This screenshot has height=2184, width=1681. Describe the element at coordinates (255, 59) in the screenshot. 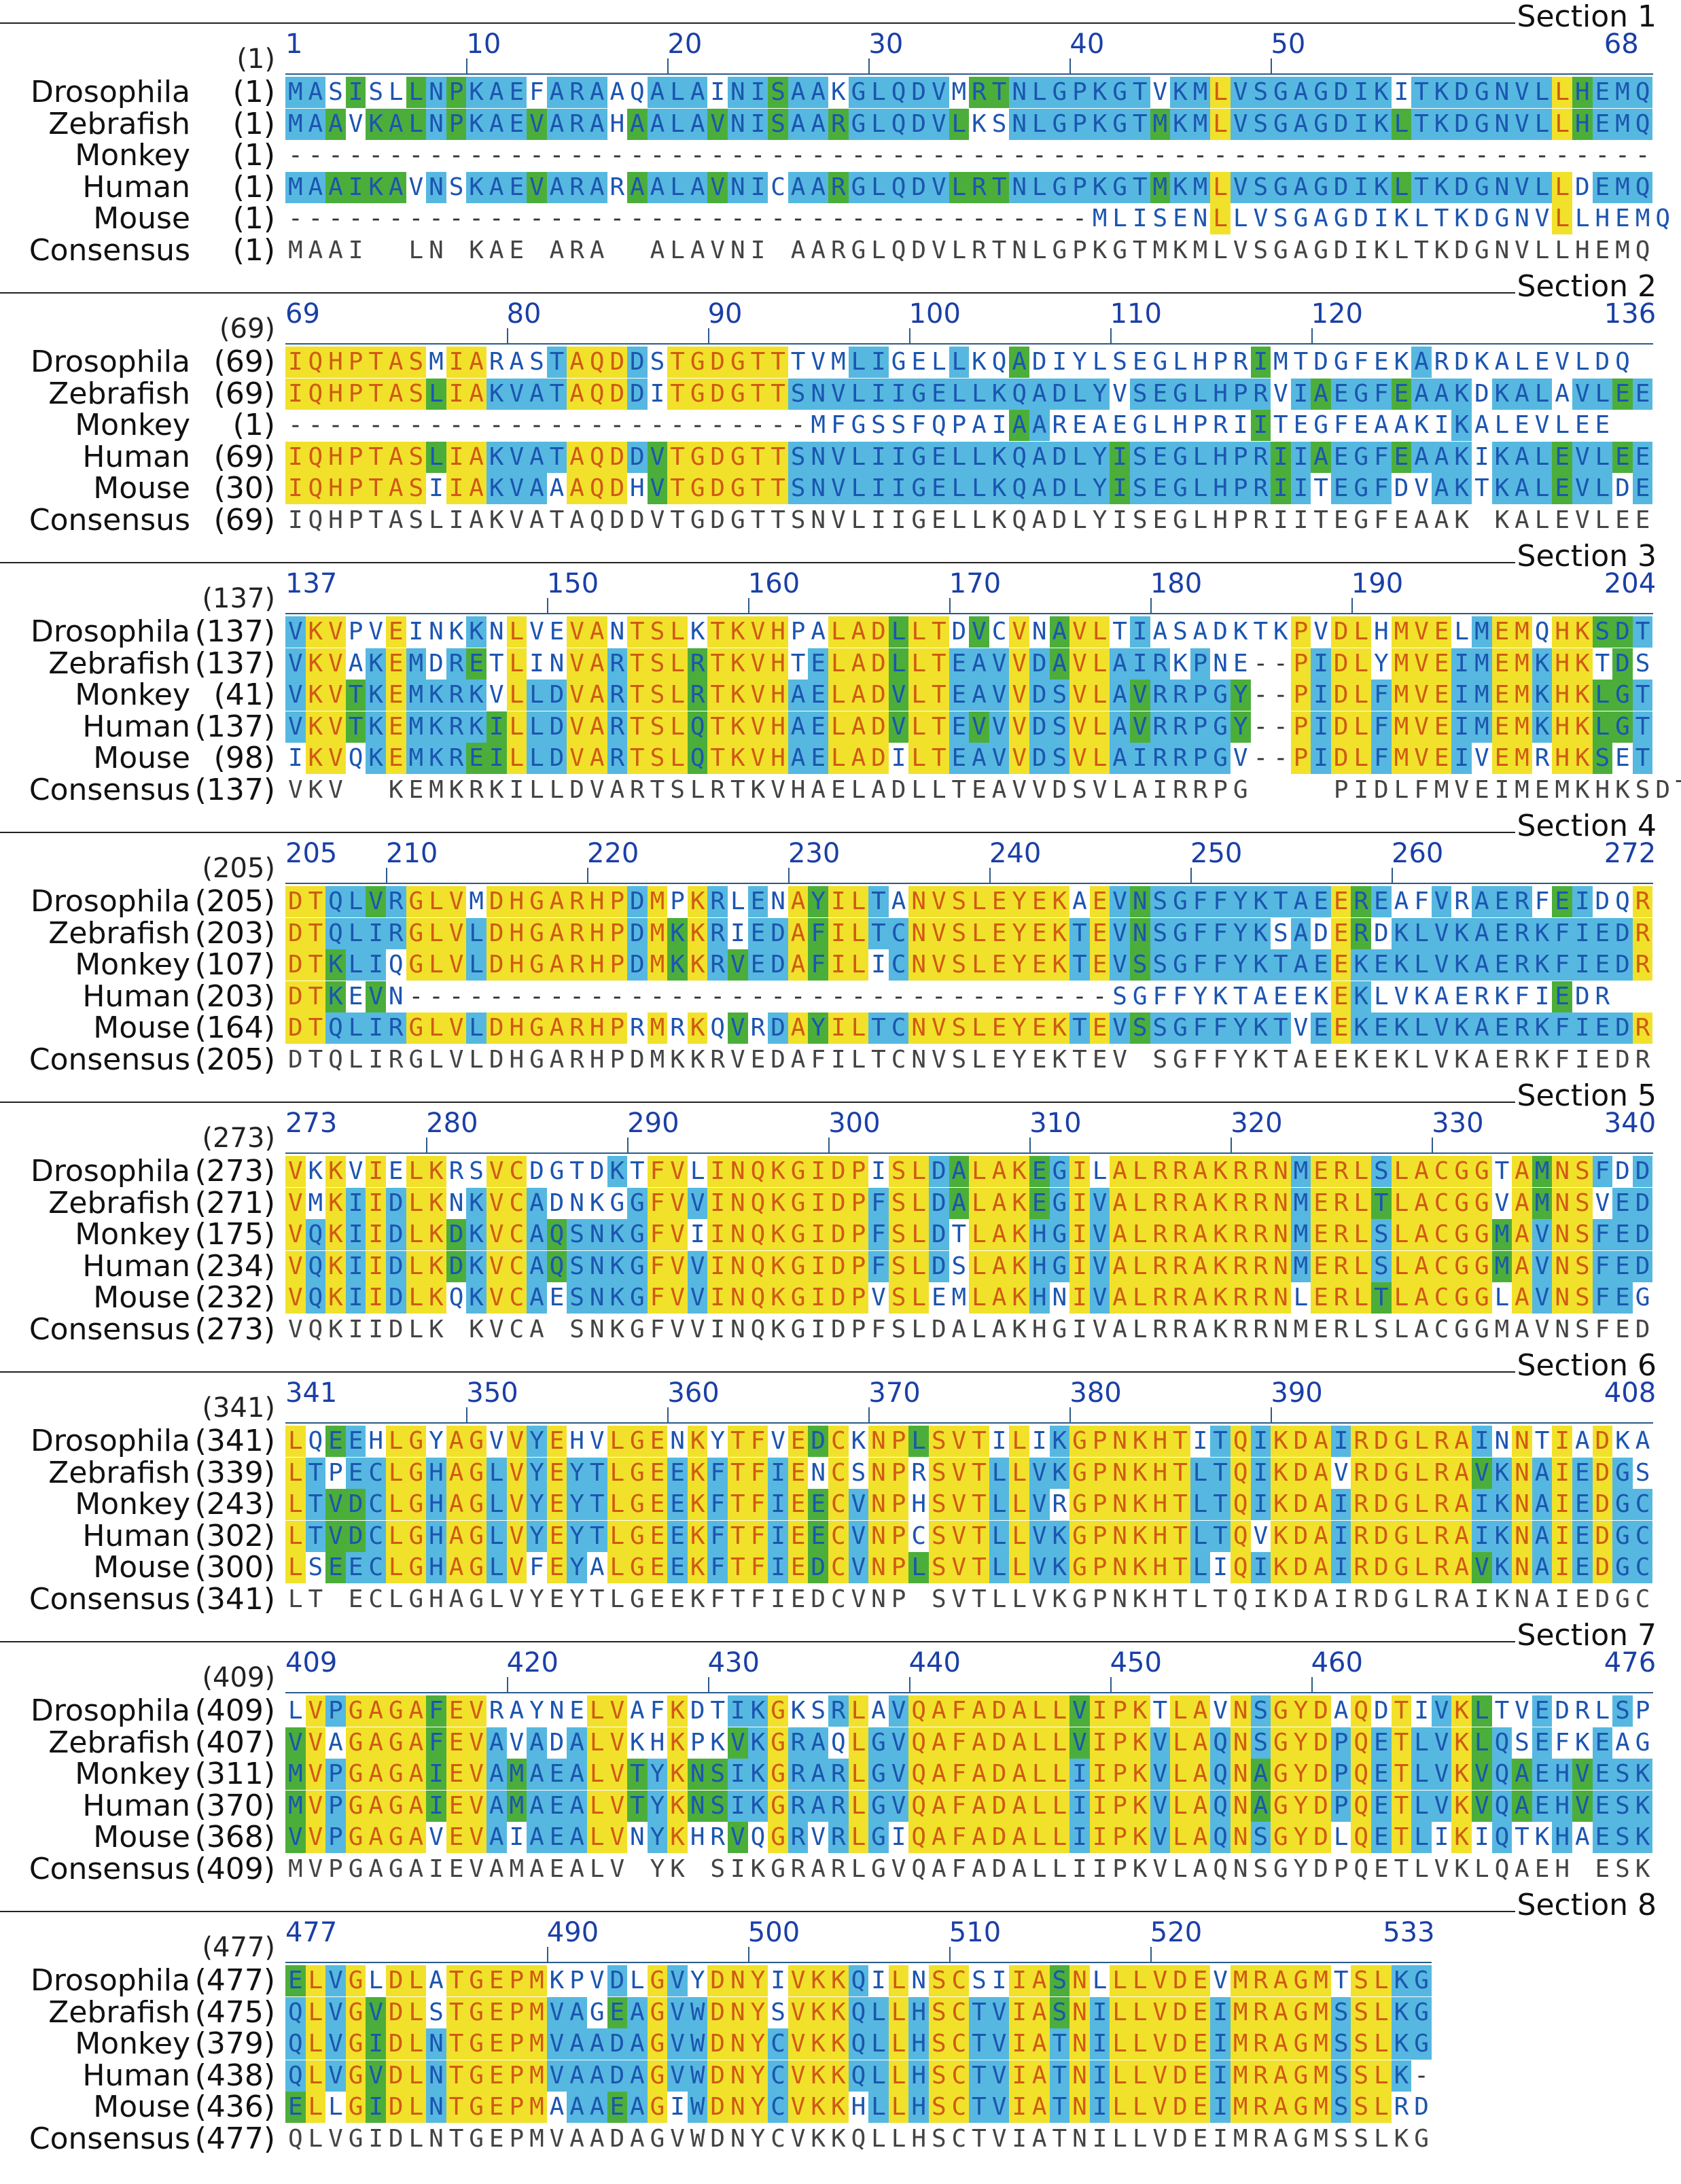

I see `ruler-start-position: (1)` at that location.